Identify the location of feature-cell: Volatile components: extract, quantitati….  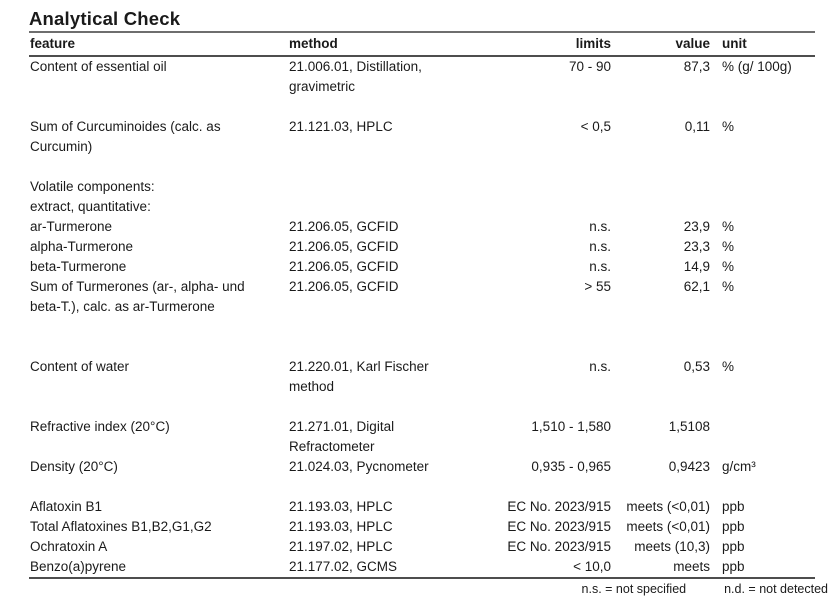
(92, 196).